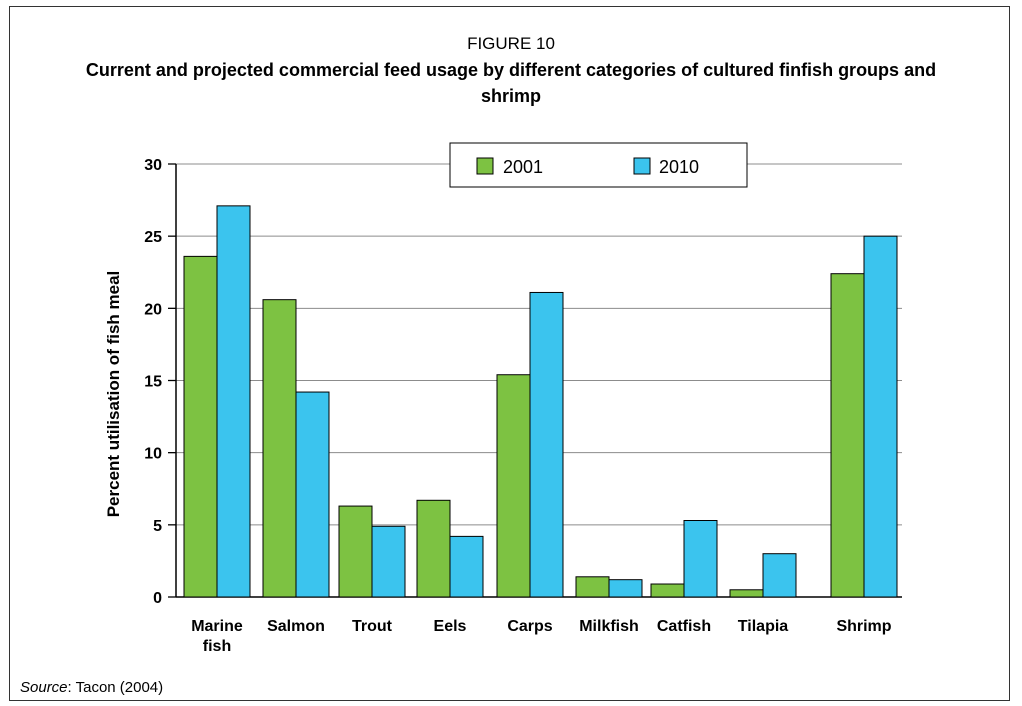 Image resolution: width=1022 pixels, height=706 pixels. Describe the element at coordinates (153, 165) in the screenshot. I see `y-tick-label: 30` at that location.